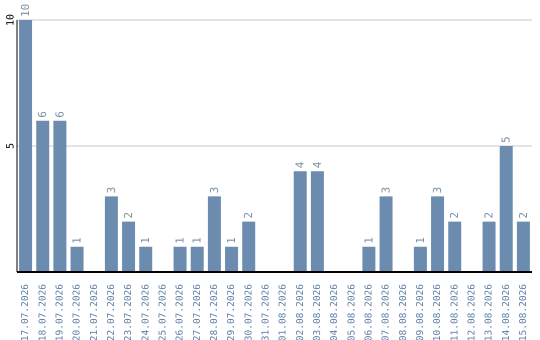  Describe the element at coordinates (472, 312) in the screenshot. I see `x-tick-label: 12.08.2026` at that location.